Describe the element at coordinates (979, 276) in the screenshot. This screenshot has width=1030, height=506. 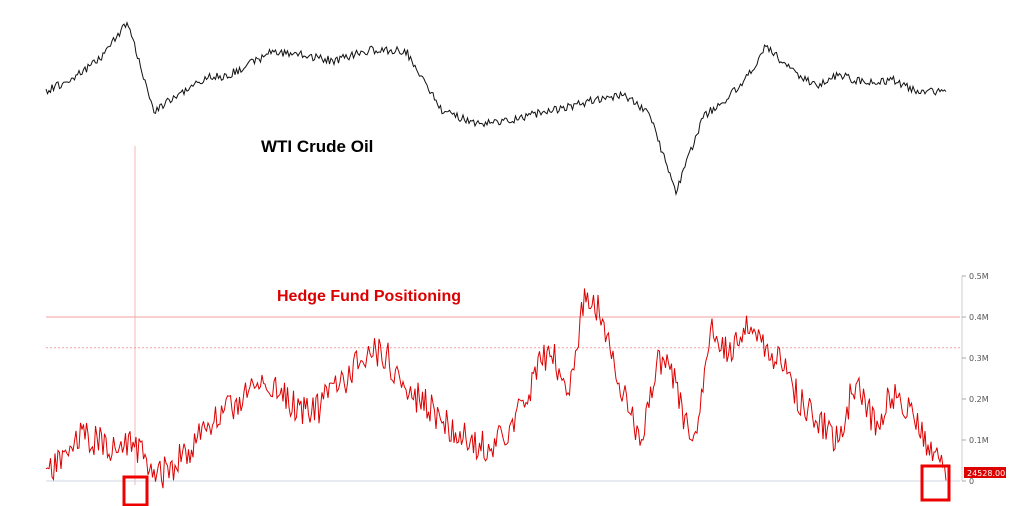
I see `y-tick-label: 0.5M` at that location.